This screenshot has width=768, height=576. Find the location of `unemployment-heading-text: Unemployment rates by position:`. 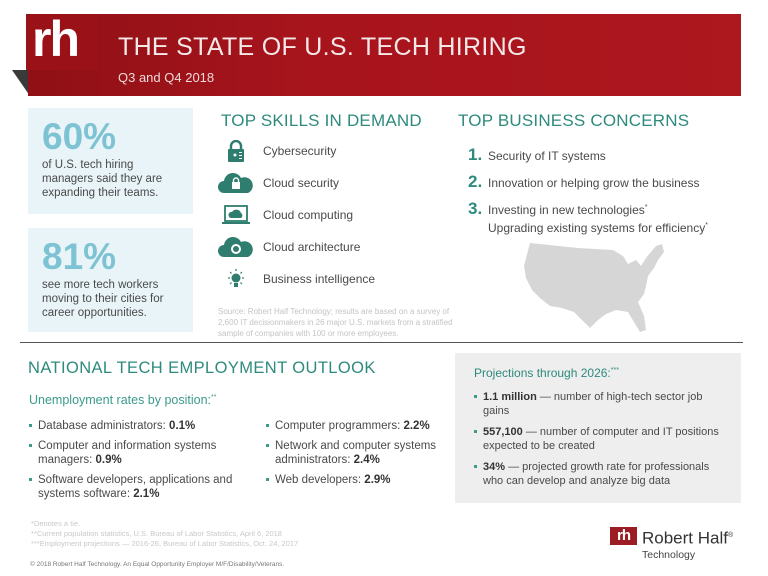

unemployment-heading-text: Unemployment rates by position: is located at coordinates (120, 400).